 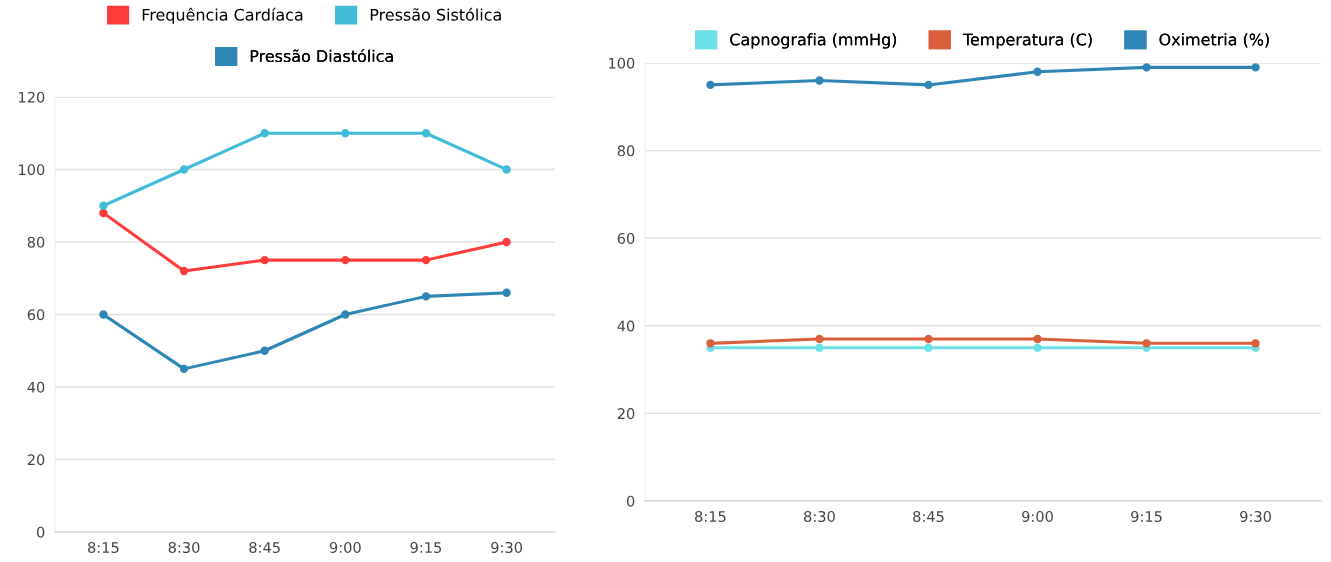 What do you see at coordinates (32, 97) in the screenshot?
I see `y-tick-label: 120` at bounding box center [32, 97].